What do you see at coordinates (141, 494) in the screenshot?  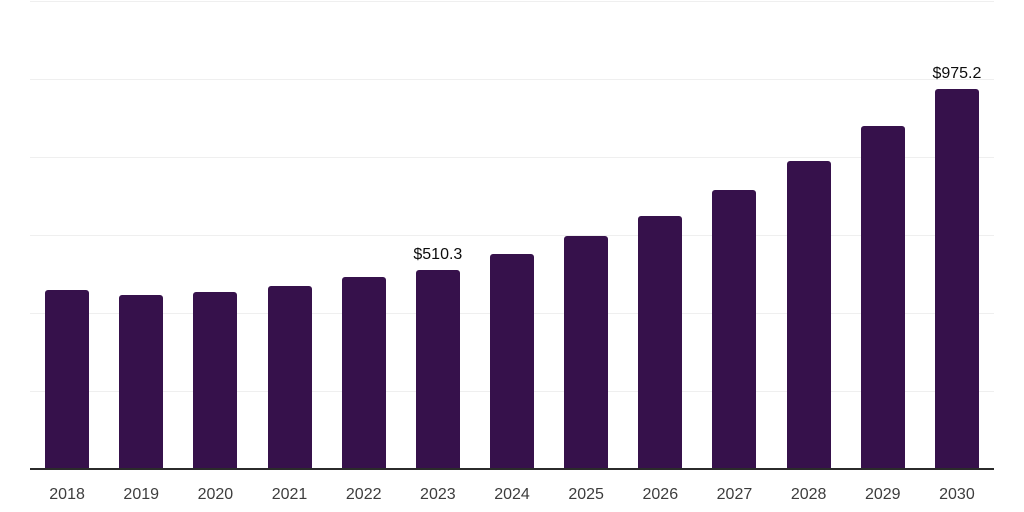 I see `x-tick-label-2019: 2019` at bounding box center [141, 494].